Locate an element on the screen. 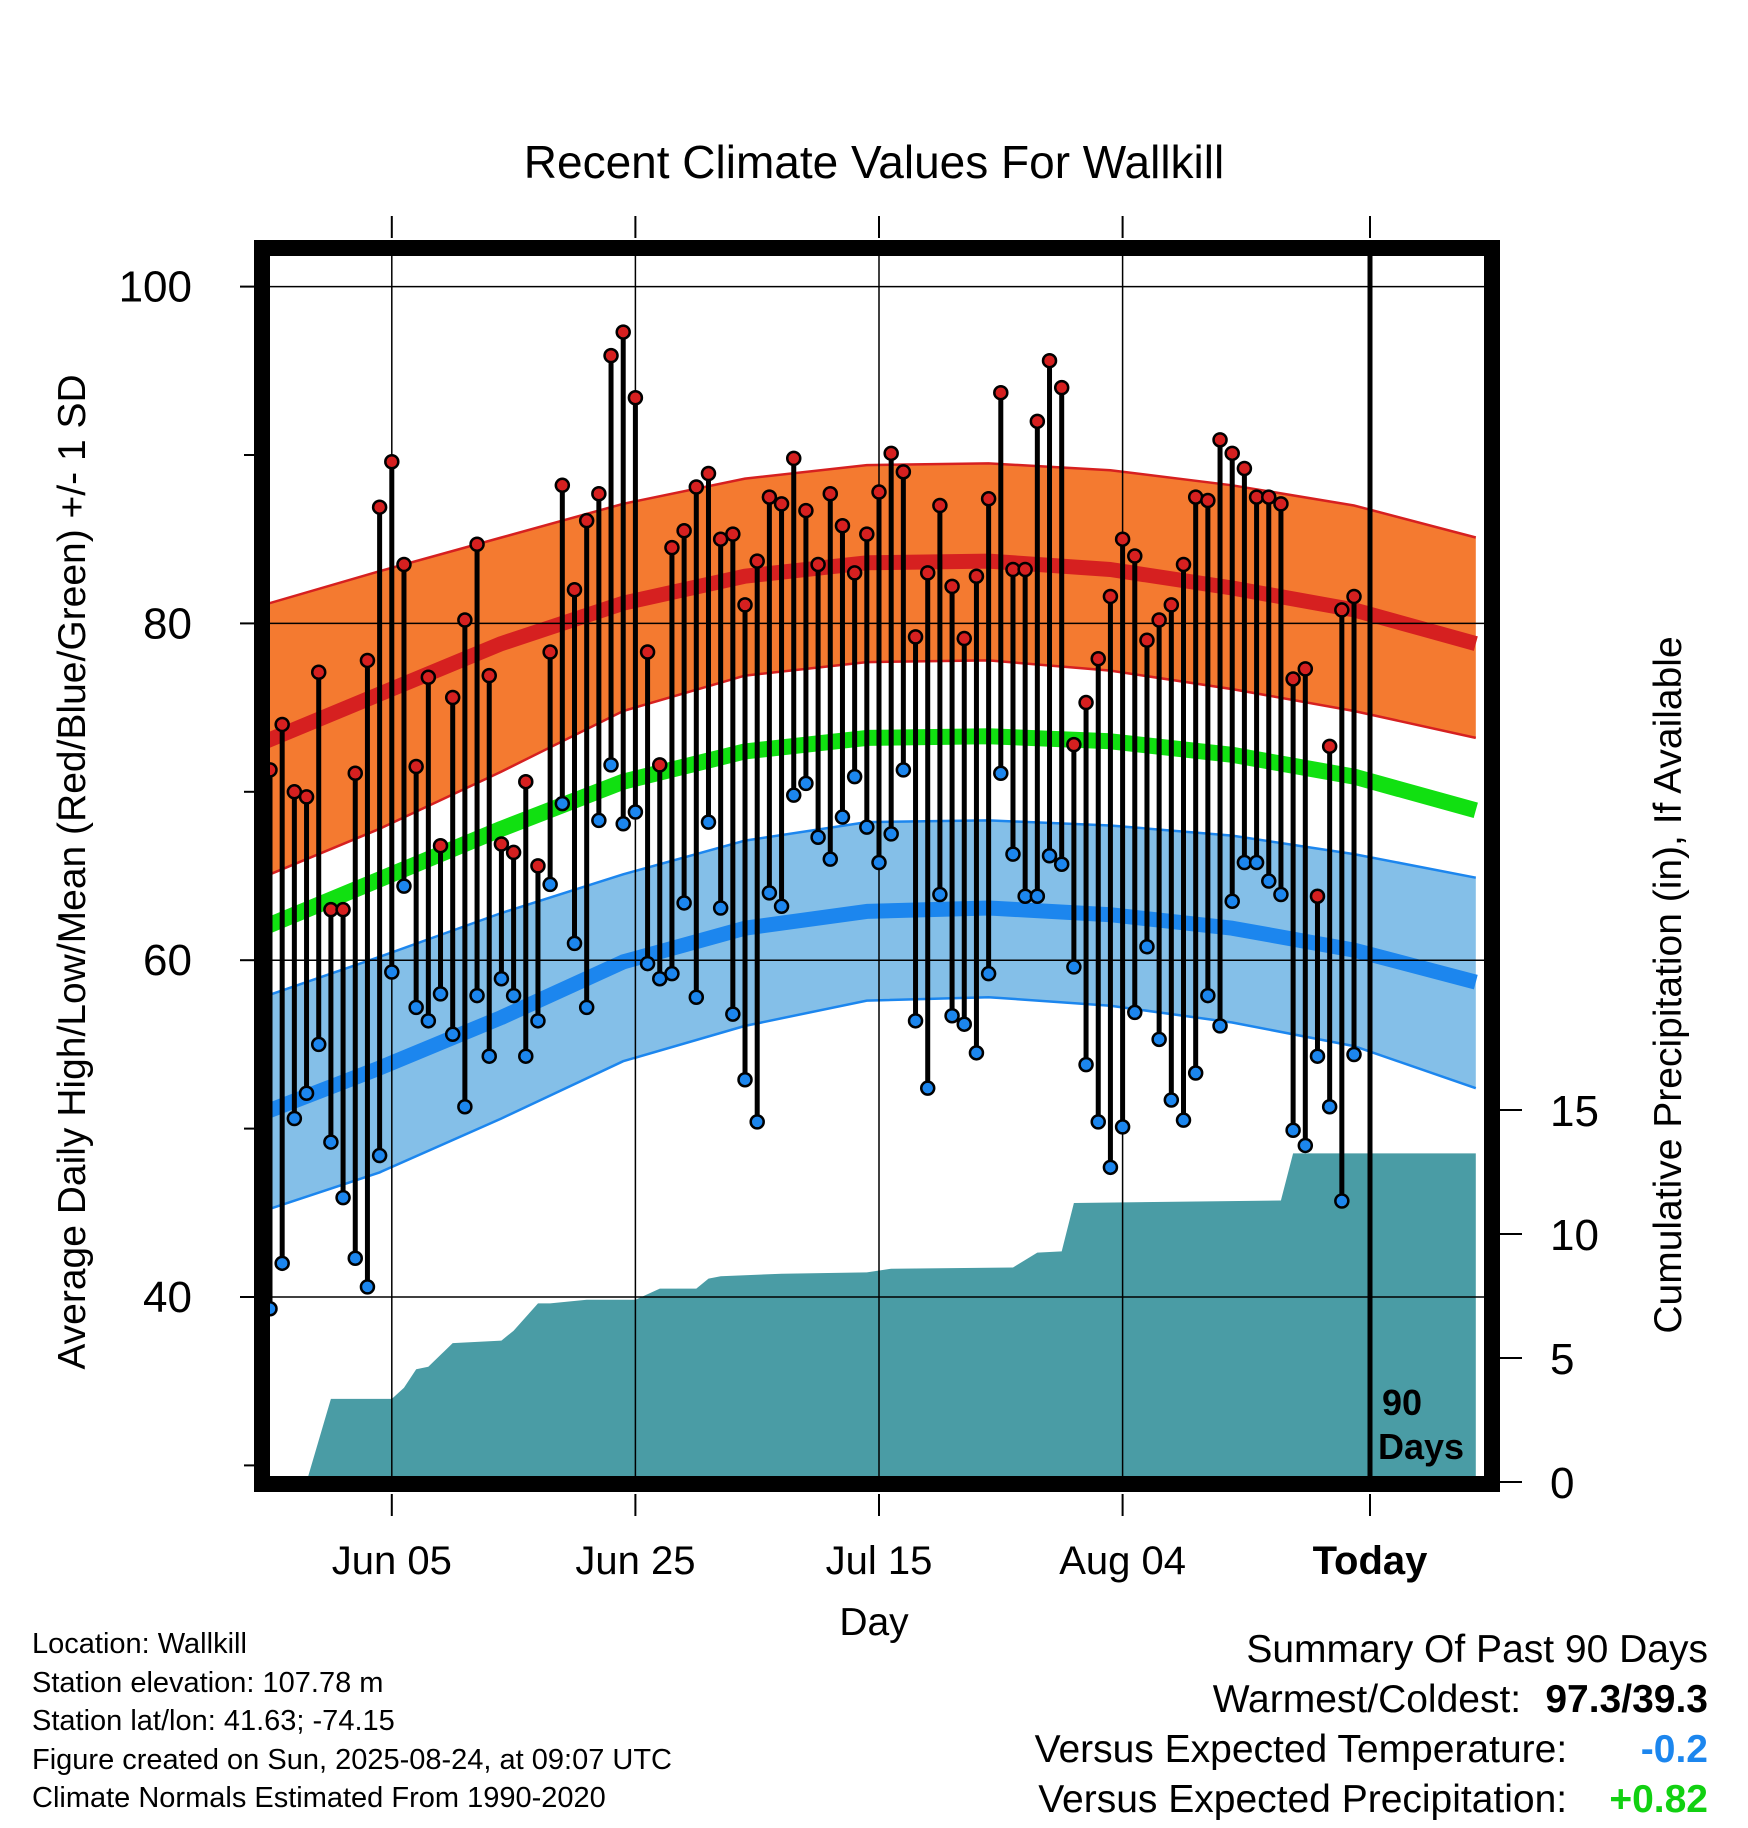 This screenshot has height=1828, width=1748. x-tick-label: Jul 15 is located at coordinates (879, 1561).